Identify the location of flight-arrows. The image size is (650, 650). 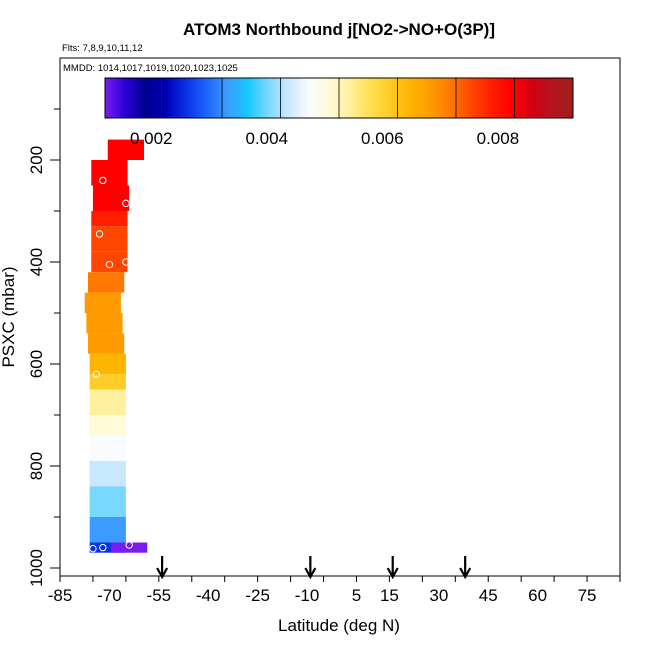
(314, 568).